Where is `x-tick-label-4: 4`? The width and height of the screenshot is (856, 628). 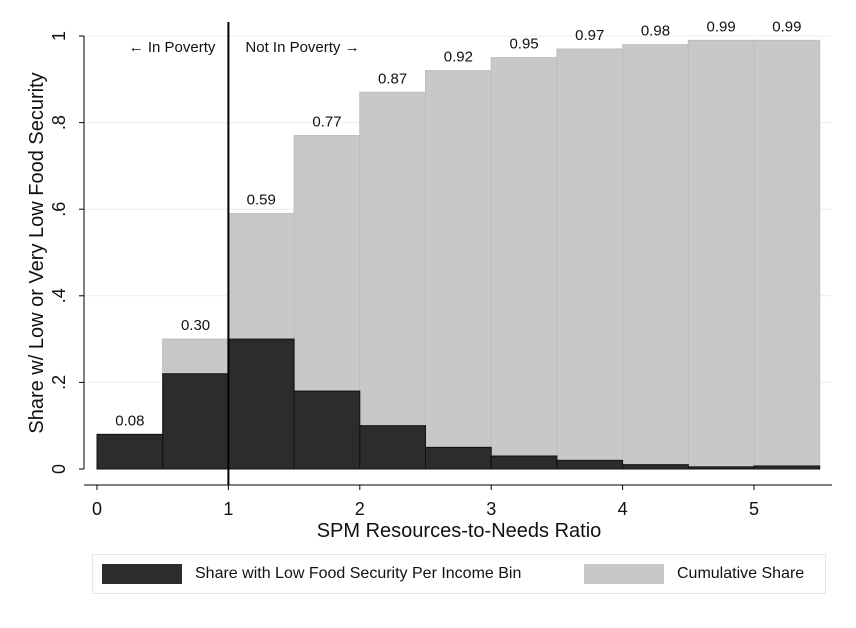
x-tick-label-4: 4 is located at coordinates (623, 509).